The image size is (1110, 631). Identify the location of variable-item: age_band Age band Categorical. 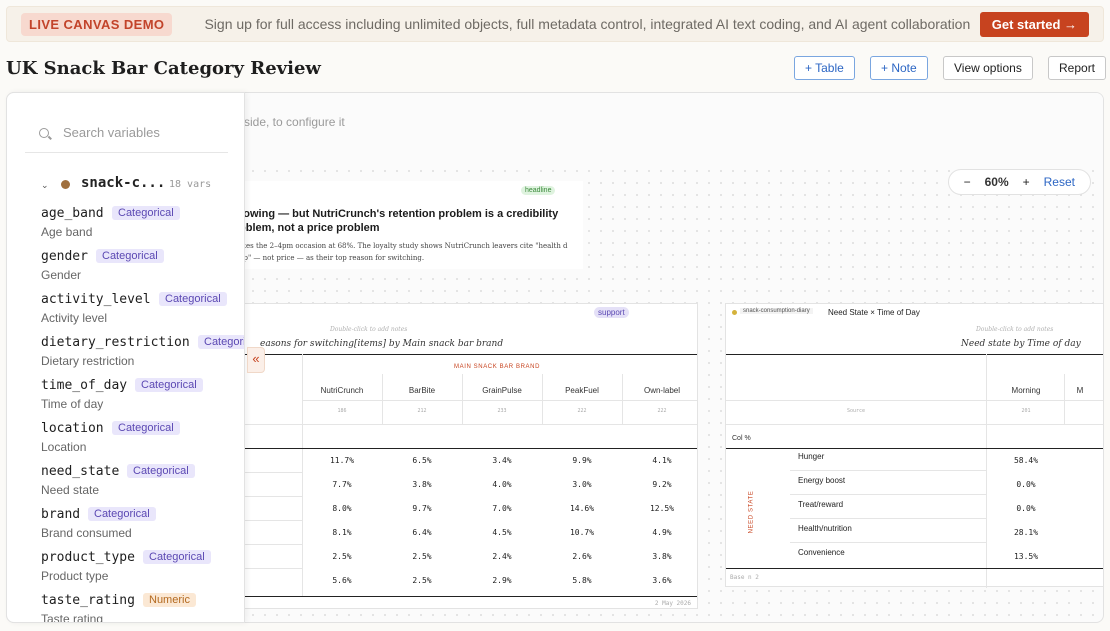
(142, 225).